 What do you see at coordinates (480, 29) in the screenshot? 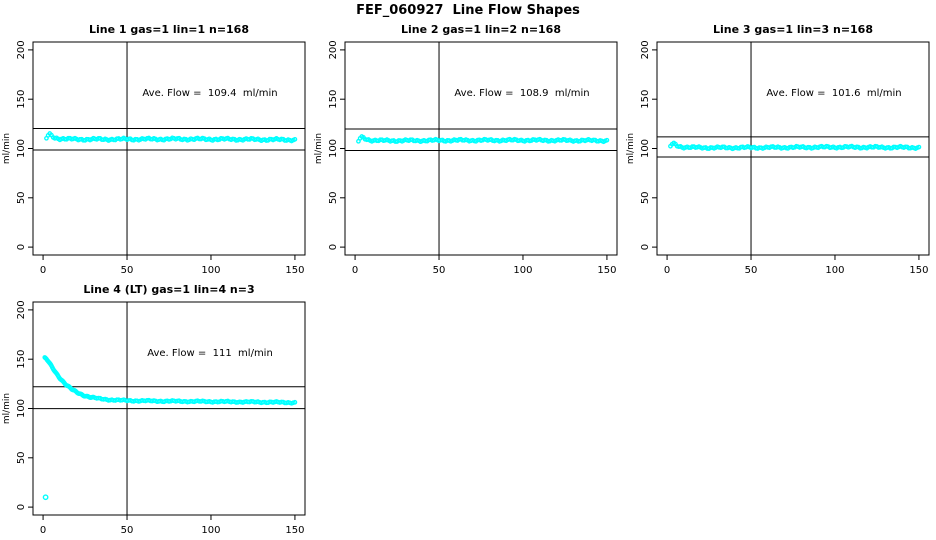
I see `panel-title: Line 2 gas=1 lin=2 n=168` at bounding box center [480, 29].